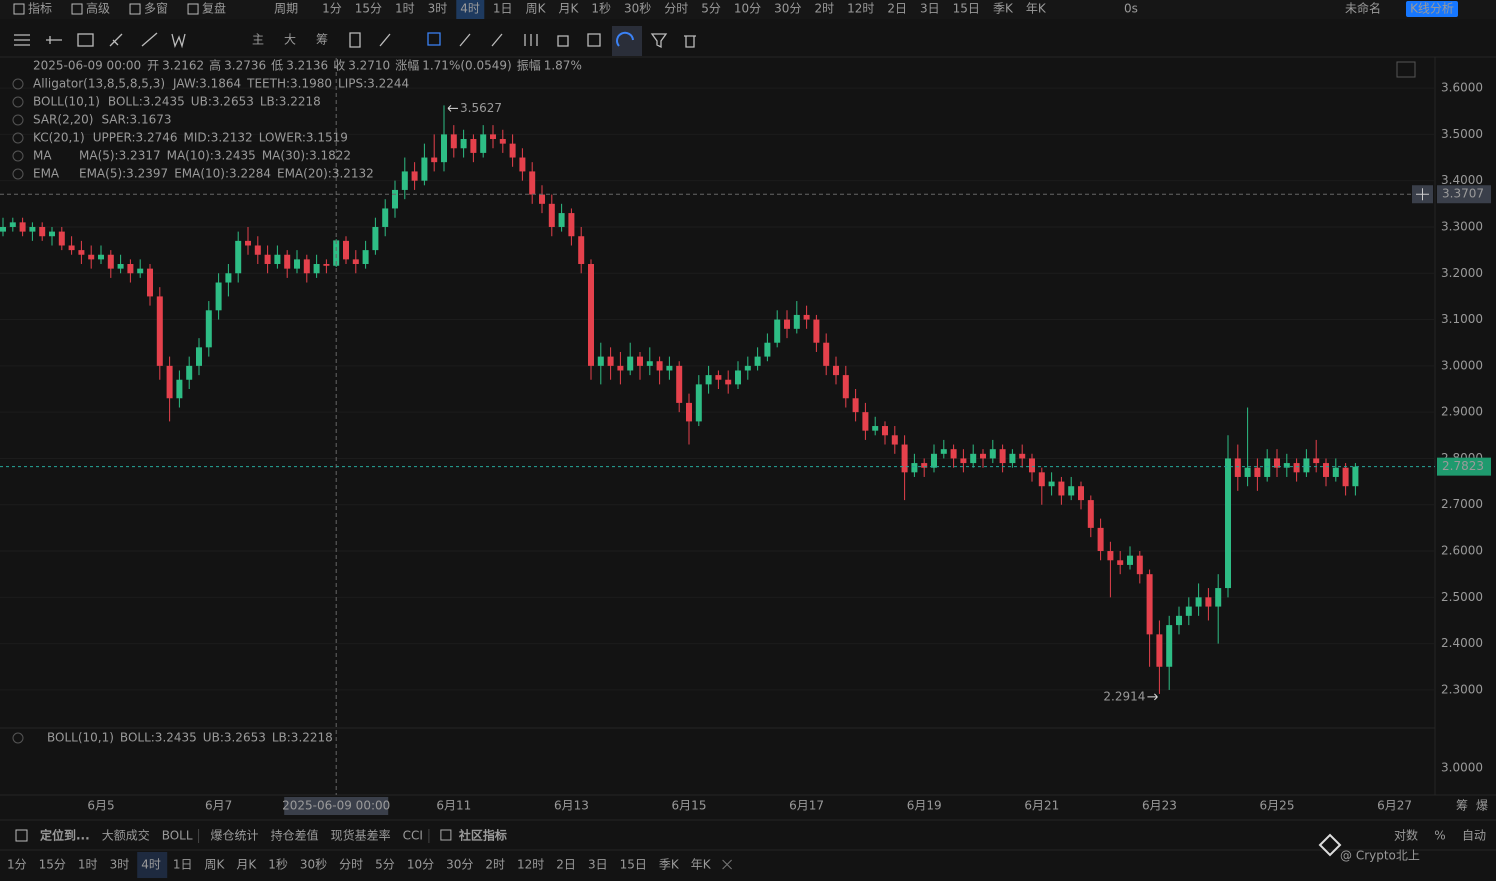 Image resolution: width=1496 pixels, height=881 pixels. What do you see at coordinates (370, 40) in the screenshot?
I see `tool-icon` at bounding box center [370, 40].